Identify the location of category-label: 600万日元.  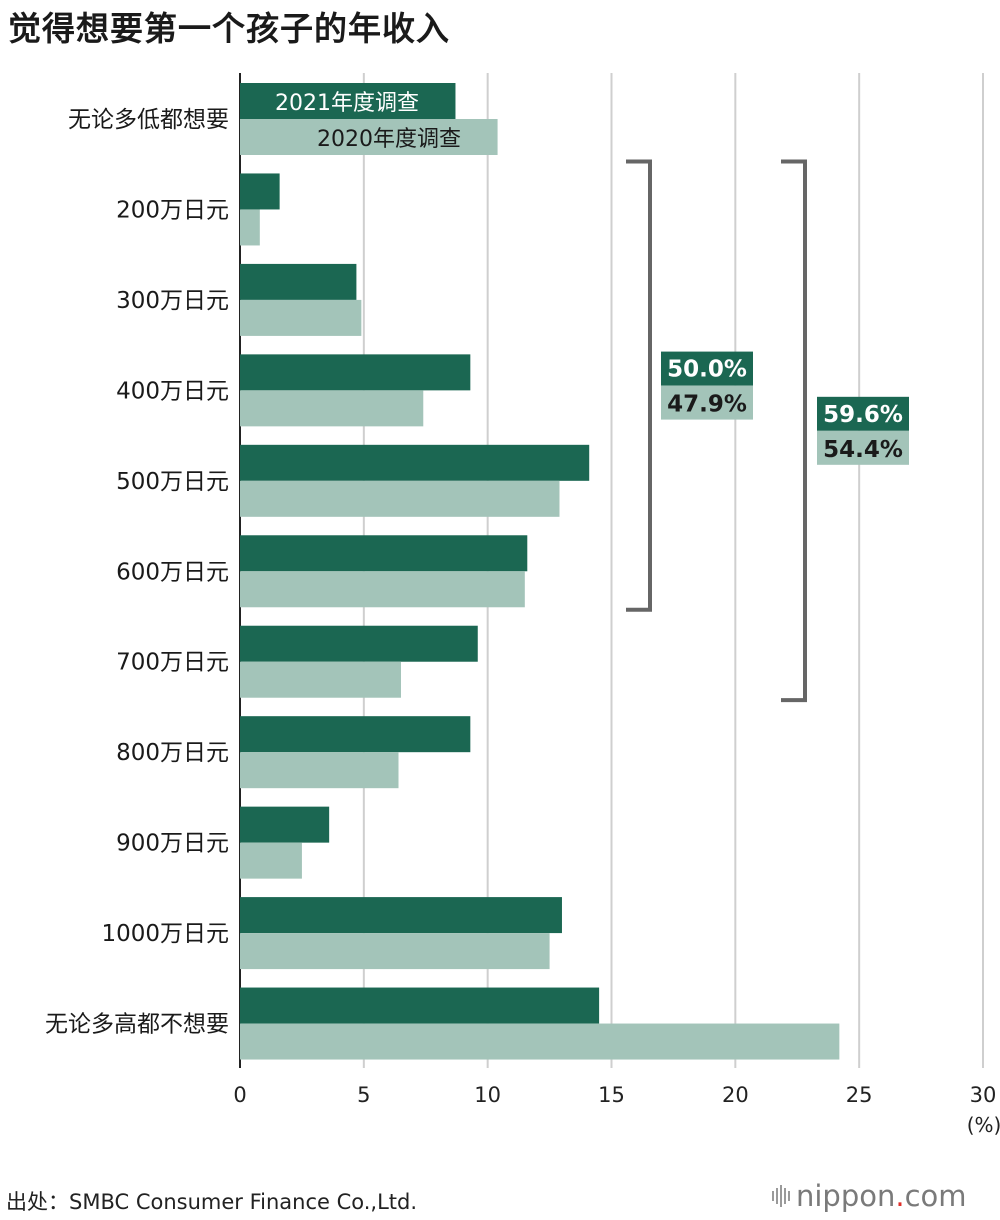
(172, 572).